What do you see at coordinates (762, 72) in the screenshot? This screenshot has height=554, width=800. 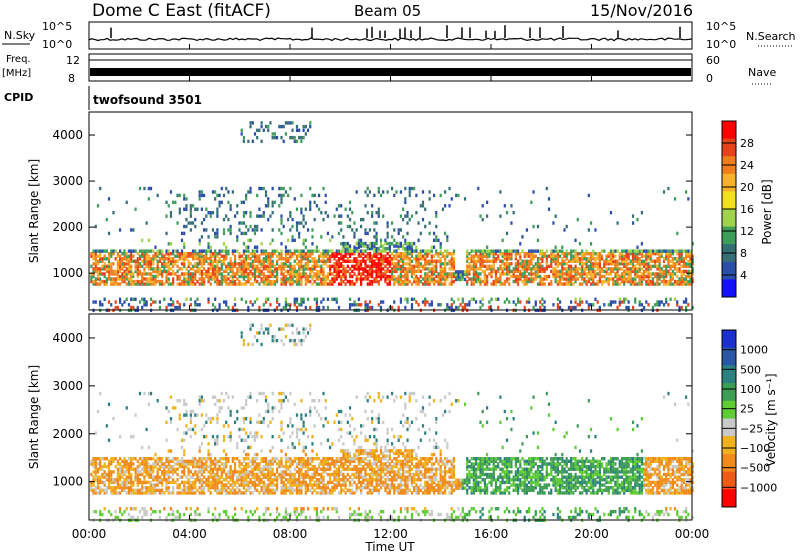 I see `freq-right-label: Nave` at bounding box center [762, 72].